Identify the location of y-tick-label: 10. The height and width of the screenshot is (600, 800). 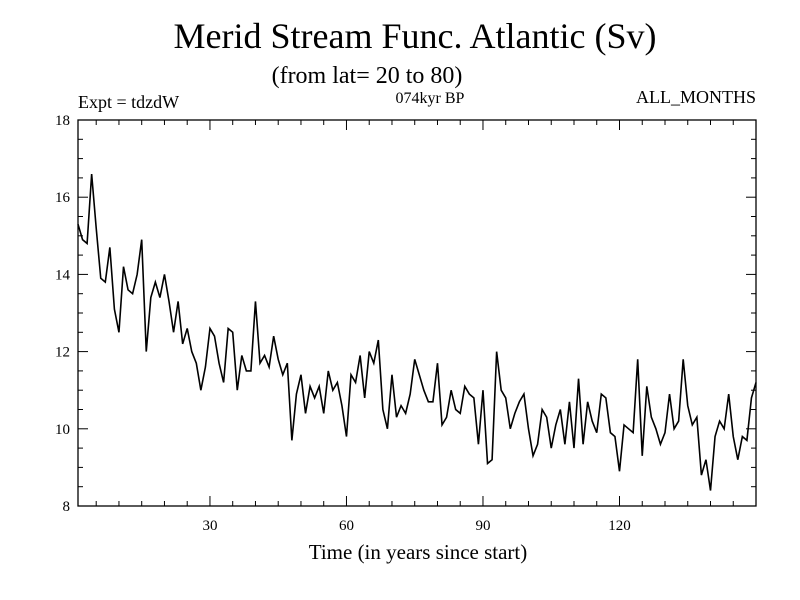
(62, 430).